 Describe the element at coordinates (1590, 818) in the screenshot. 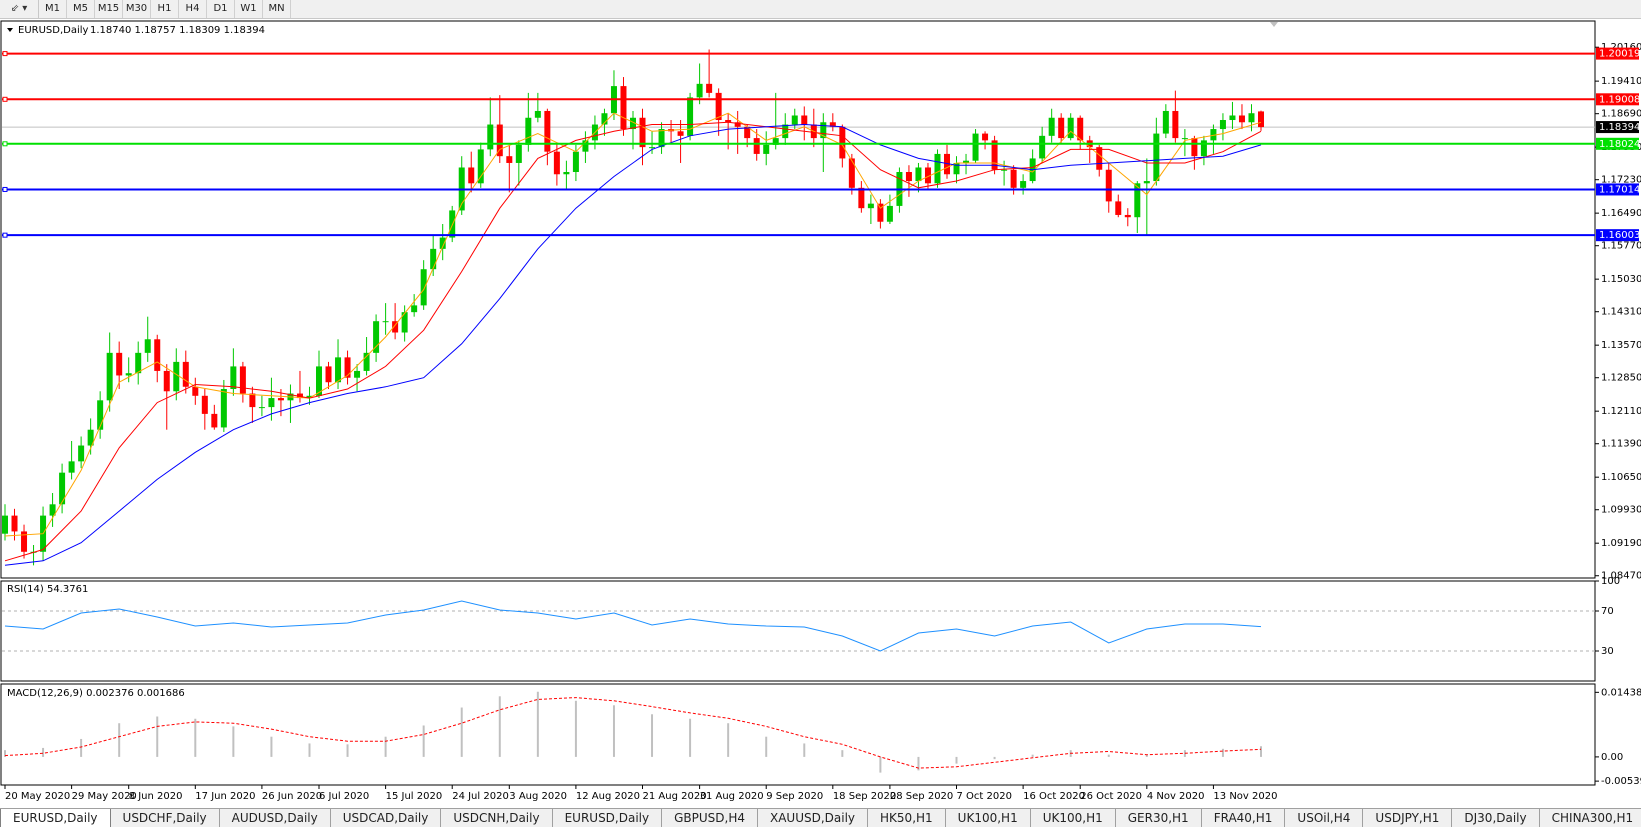

I see `chart-tab: CHINA300,H1` at that location.